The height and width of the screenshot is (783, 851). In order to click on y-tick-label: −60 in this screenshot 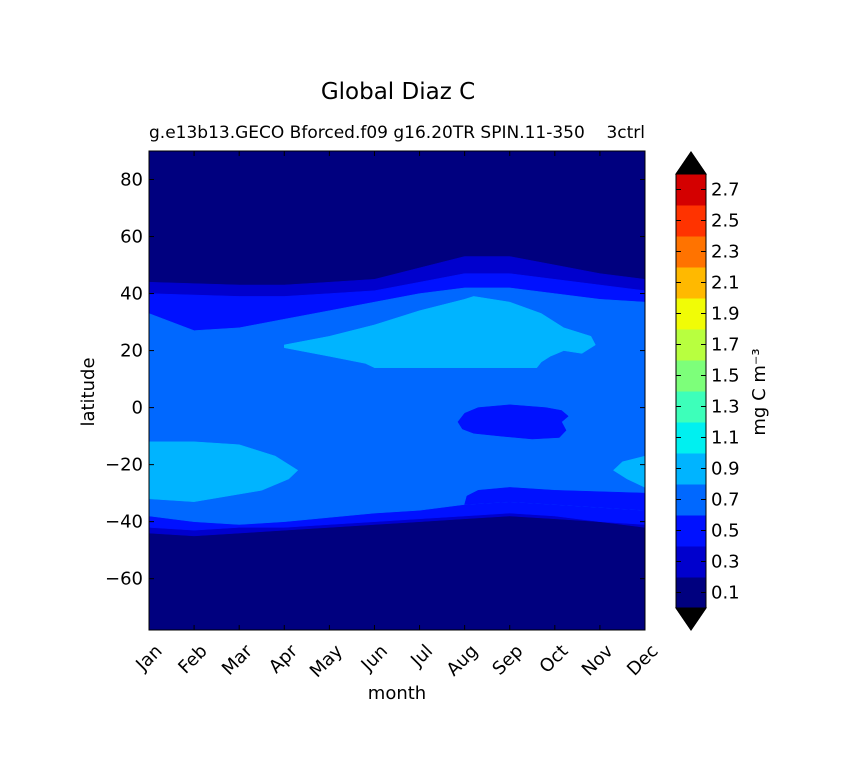, I will do `click(124, 579)`.